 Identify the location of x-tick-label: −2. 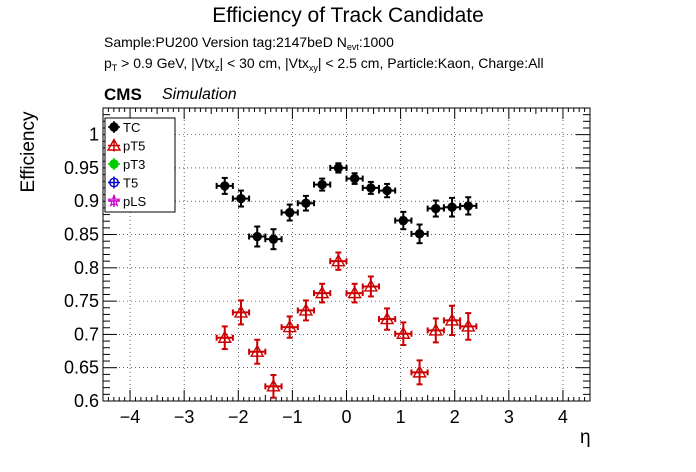
(238, 417).